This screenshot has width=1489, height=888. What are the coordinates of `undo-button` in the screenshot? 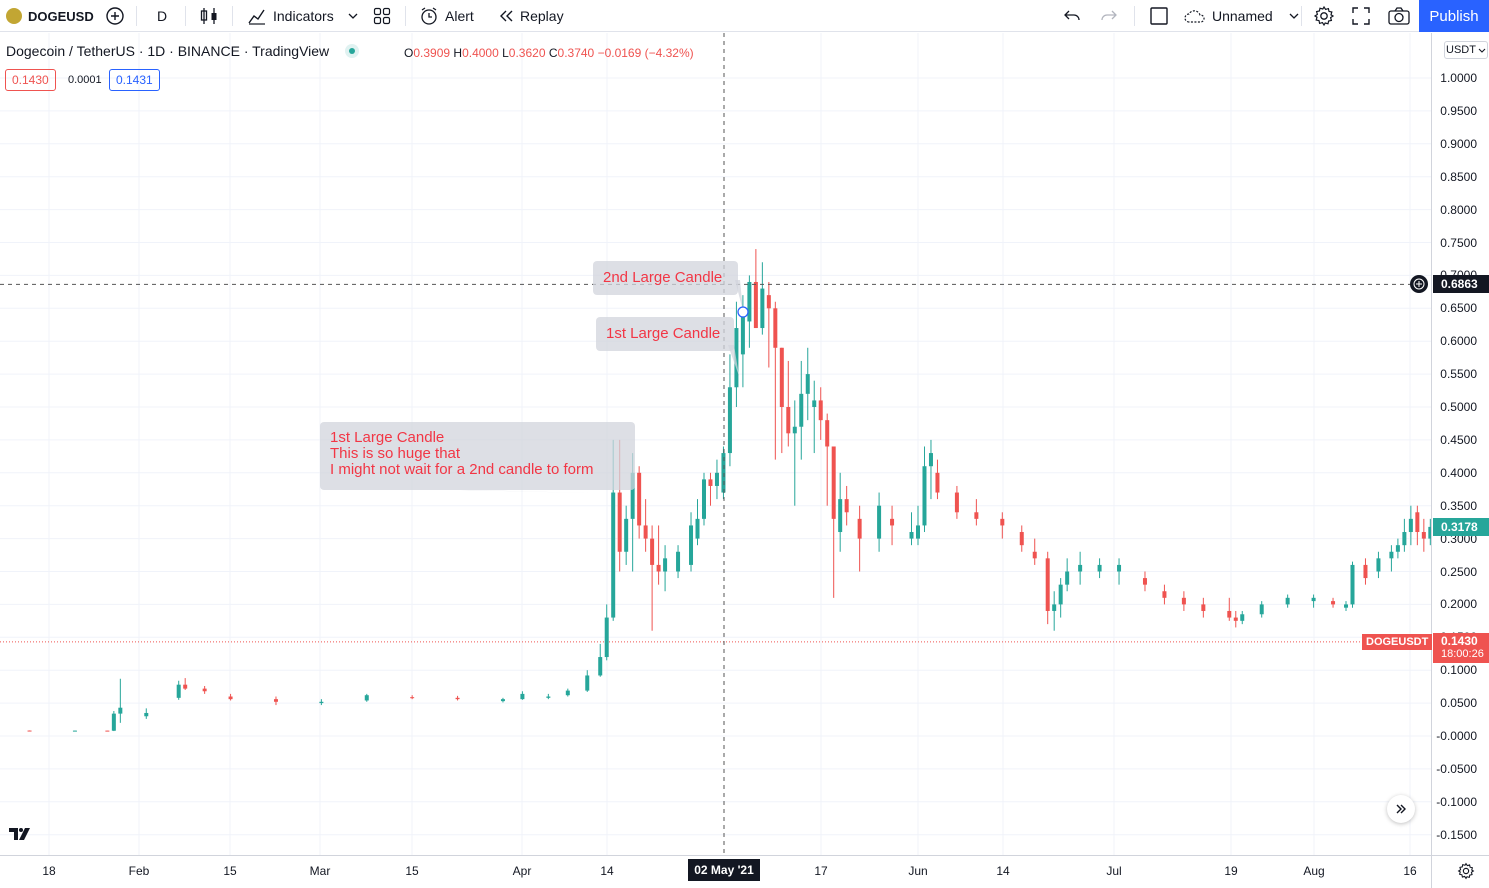 It's located at (1072, 16).